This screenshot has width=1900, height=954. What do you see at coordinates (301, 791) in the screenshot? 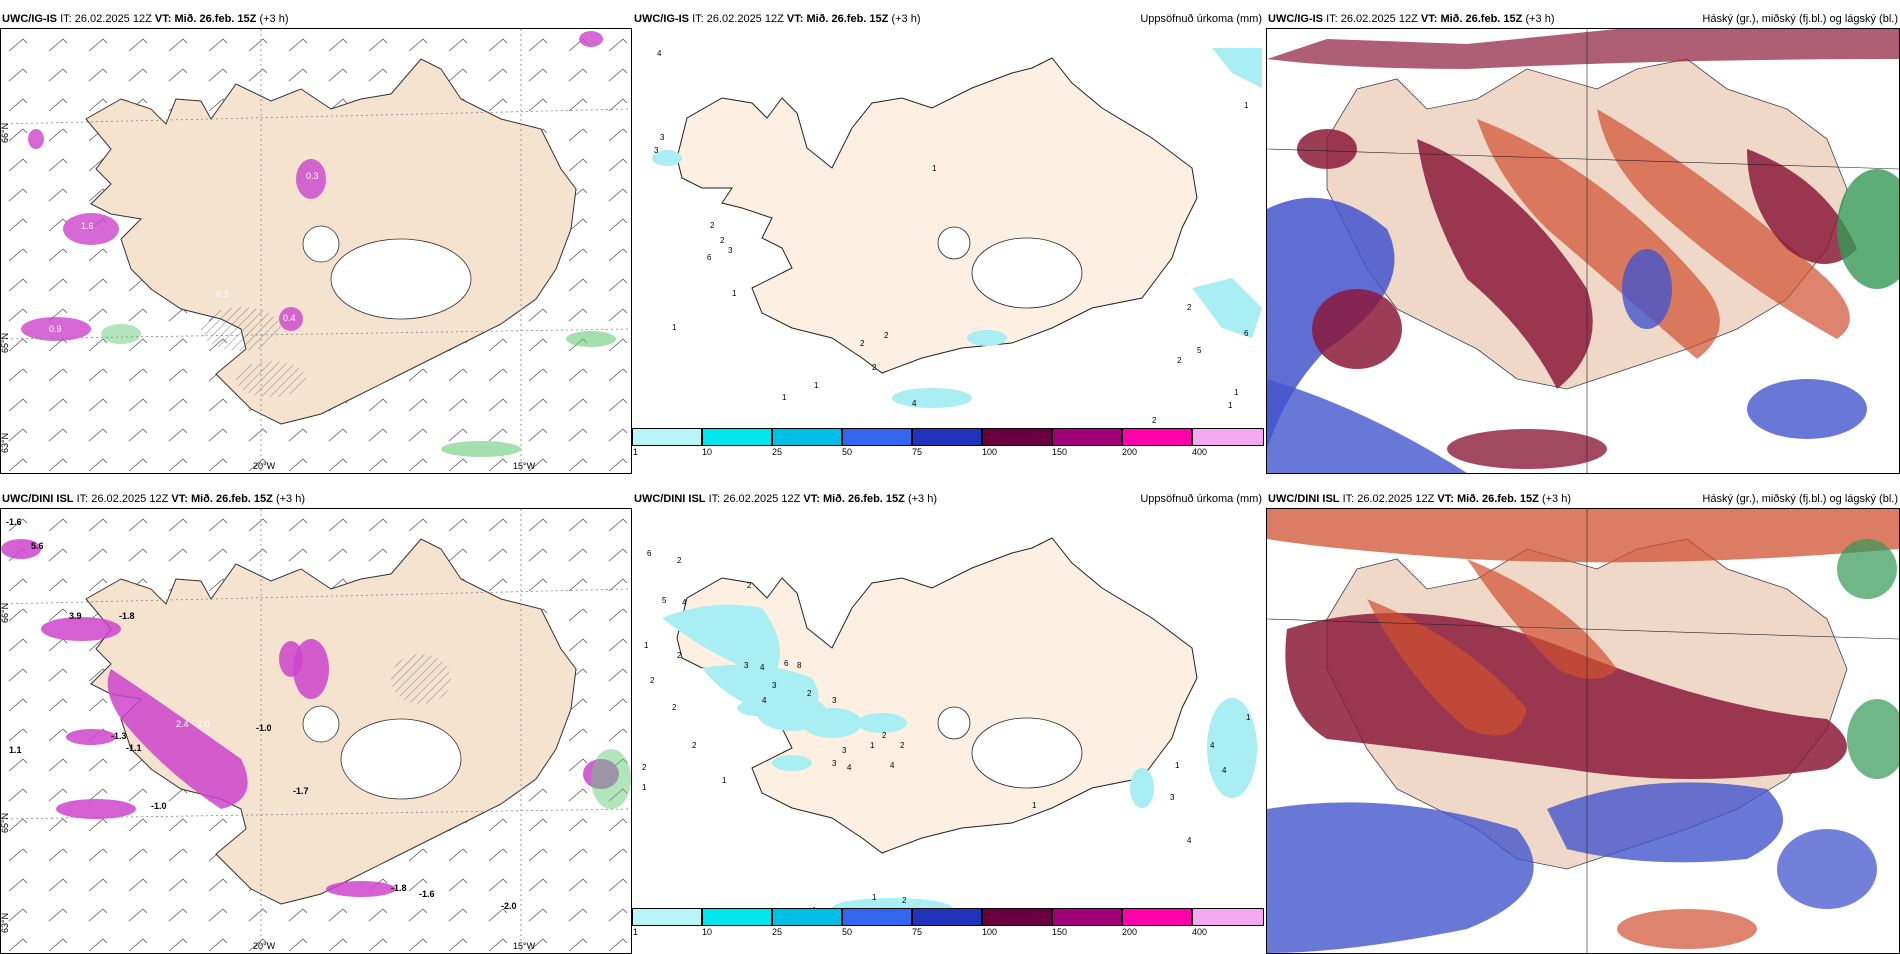
I see `wind-label: -1.7` at bounding box center [301, 791].